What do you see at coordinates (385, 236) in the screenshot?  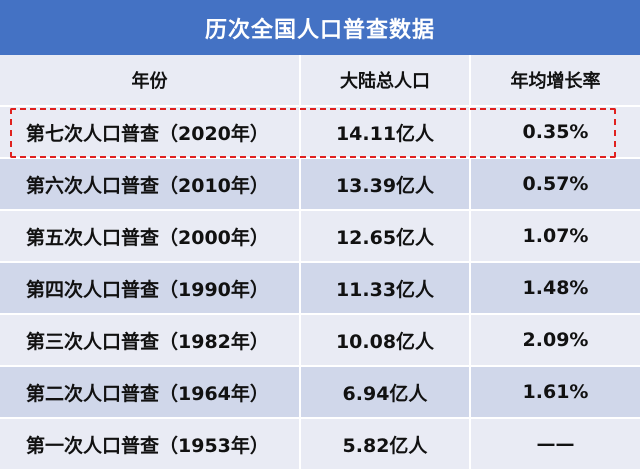 I see `population-value: 12.65亿人` at bounding box center [385, 236].